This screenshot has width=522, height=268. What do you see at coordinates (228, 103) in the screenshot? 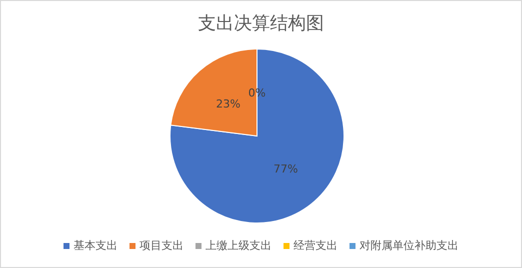
I see `data-label: 23%` at bounding box center [228, 103].